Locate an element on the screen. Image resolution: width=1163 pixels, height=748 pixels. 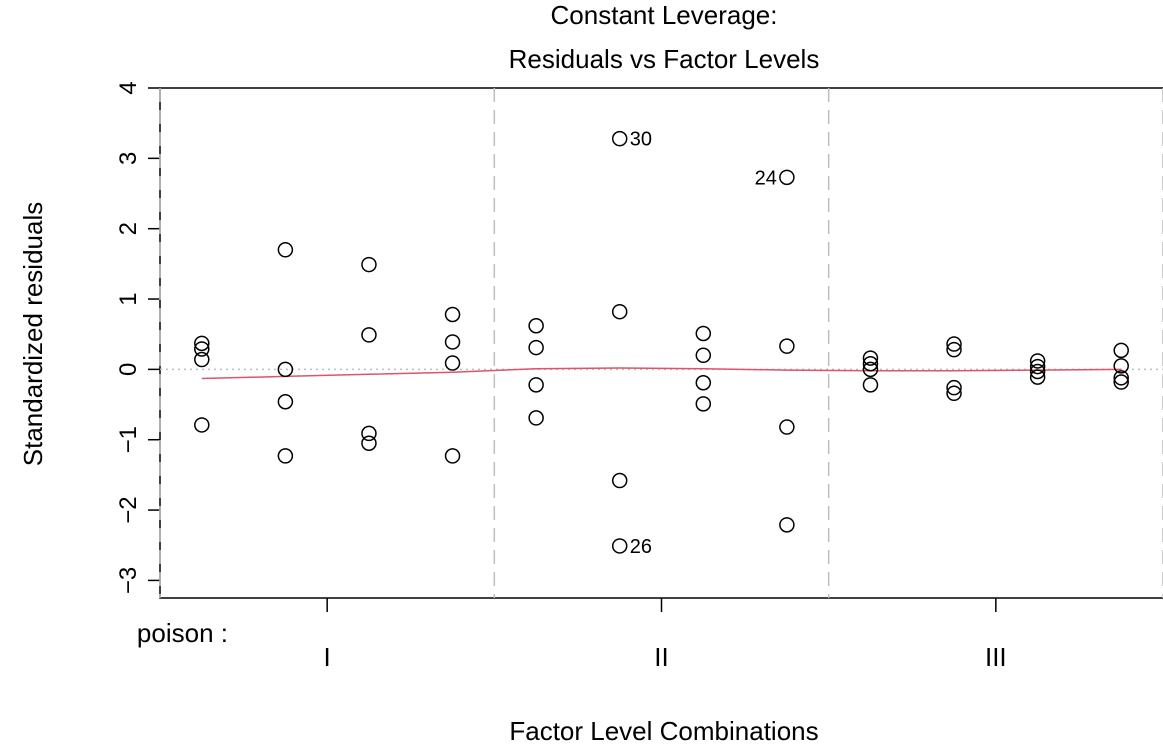
y-tick-label: 4 is located at coordinates (128, 87).